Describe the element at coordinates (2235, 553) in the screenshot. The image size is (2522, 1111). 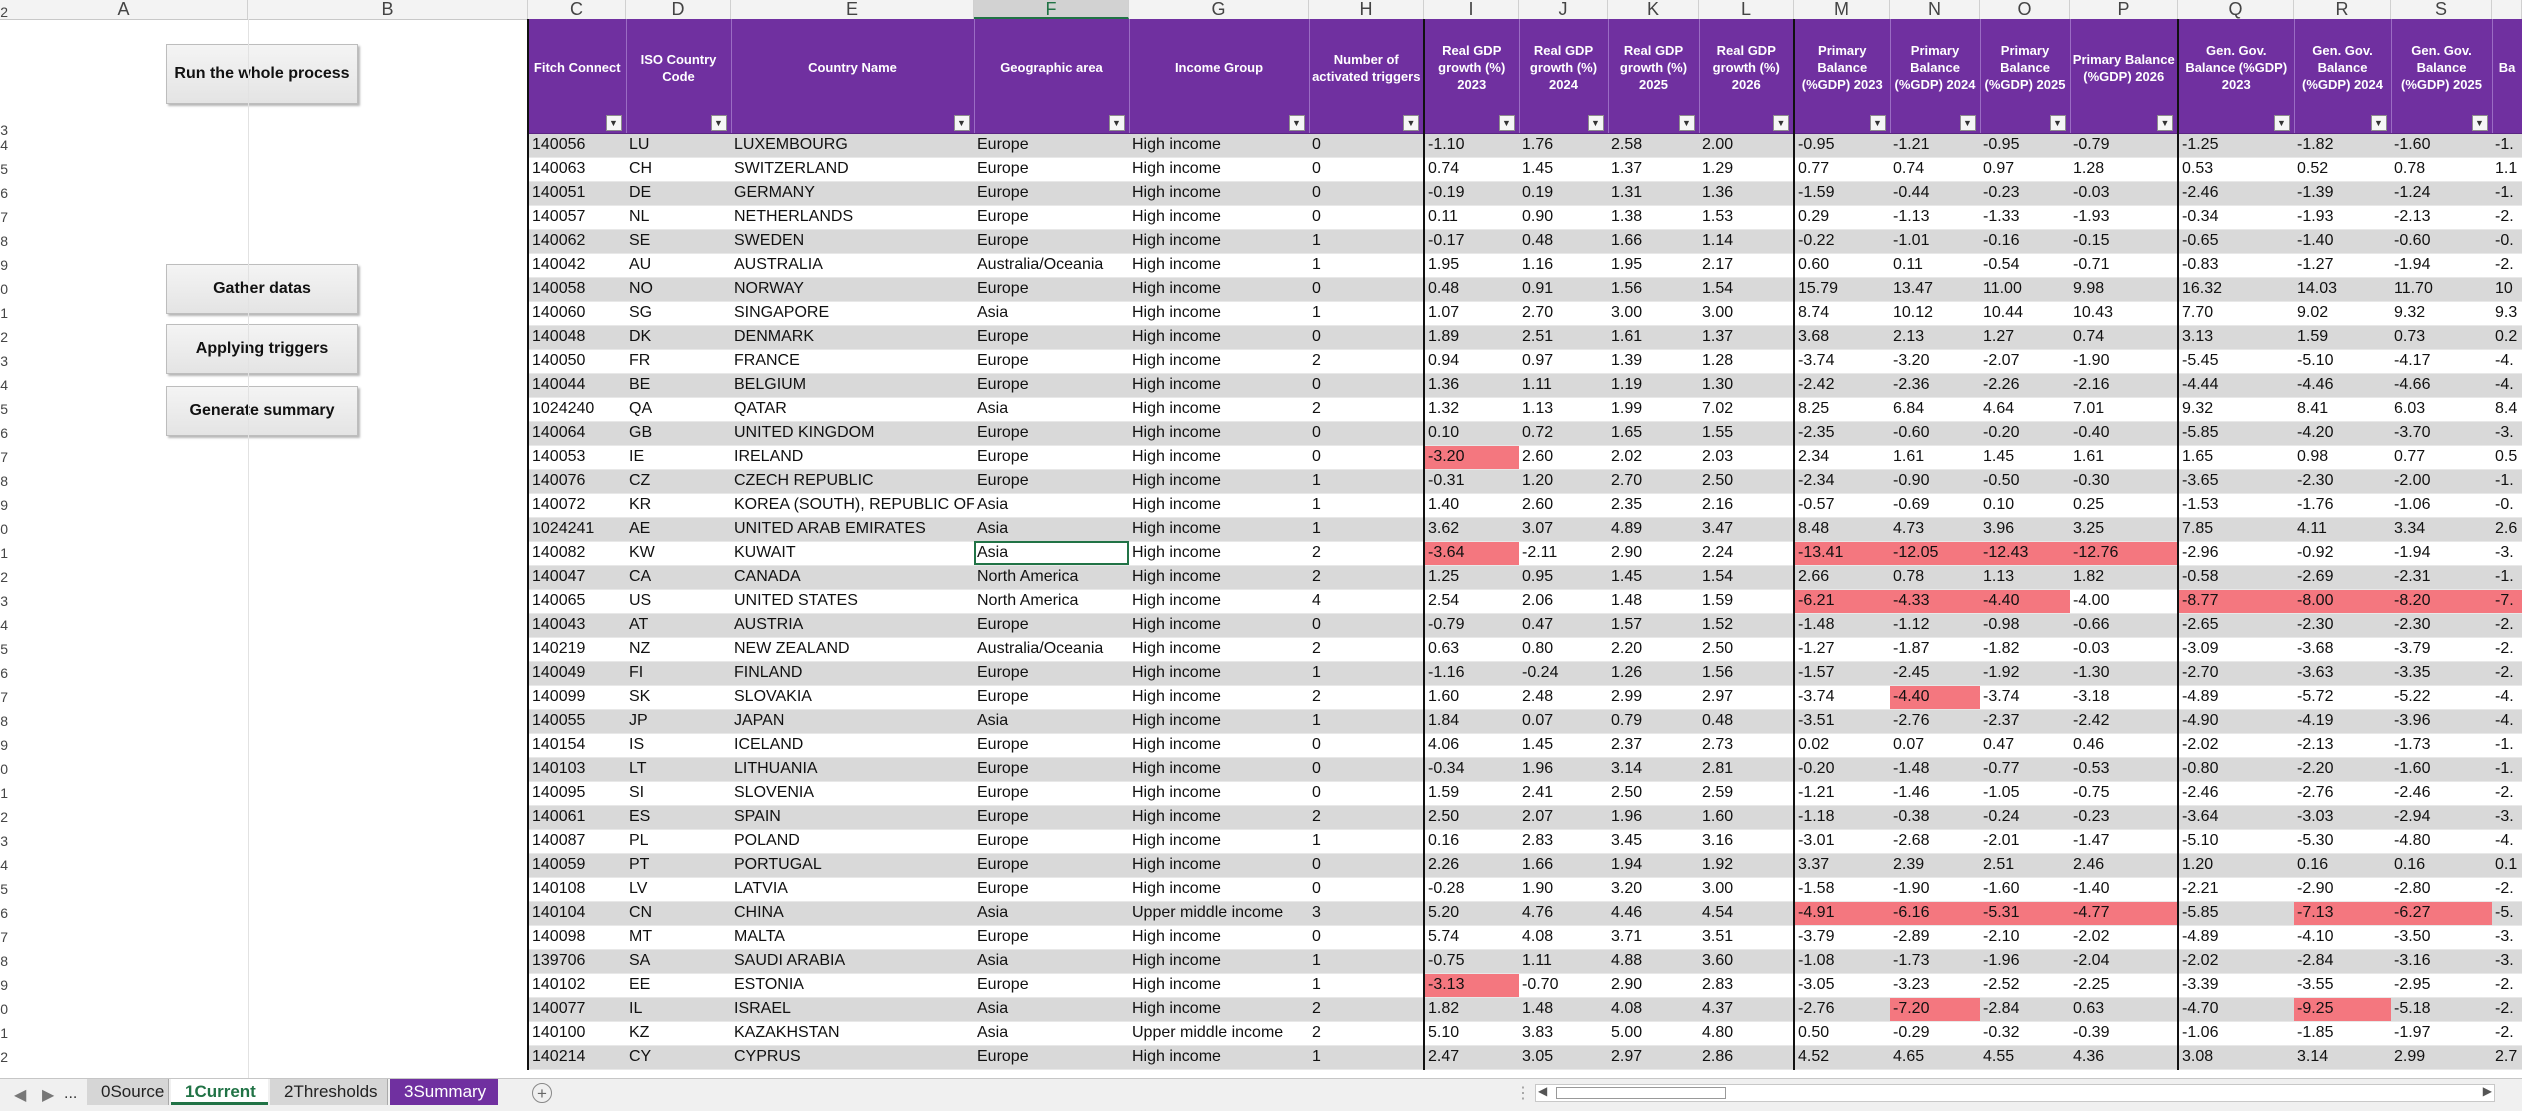
I see `table-cell: -2.96` at that location.